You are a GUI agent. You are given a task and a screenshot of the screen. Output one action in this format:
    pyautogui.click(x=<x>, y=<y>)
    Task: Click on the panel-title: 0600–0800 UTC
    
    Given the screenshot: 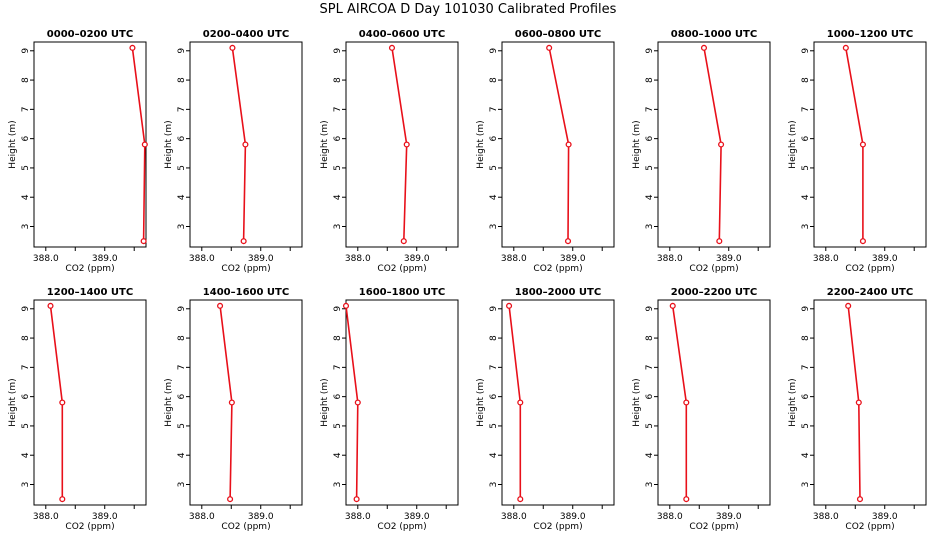 What is the action you would take?
    pyautogui.click(x=558, y=34)
    